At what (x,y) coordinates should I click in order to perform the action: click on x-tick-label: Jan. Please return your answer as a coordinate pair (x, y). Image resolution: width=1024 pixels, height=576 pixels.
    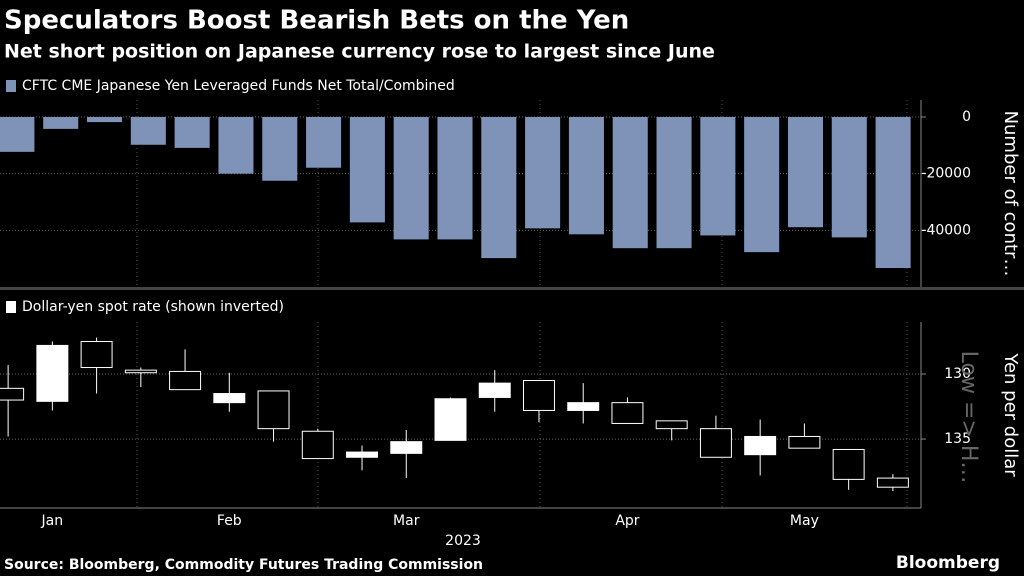
    Looking at the image, I should click on (52, 521).